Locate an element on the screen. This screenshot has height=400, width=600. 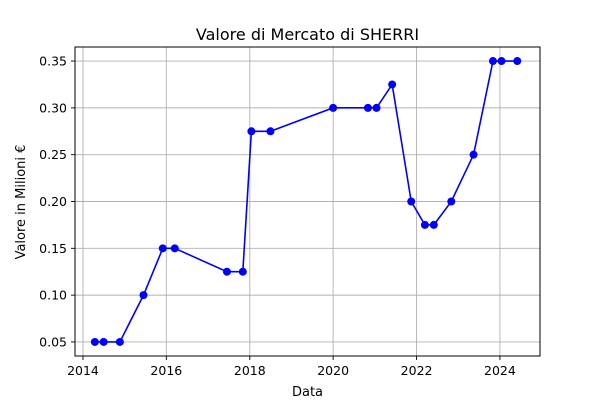
y-tick-label: 0.35 is located at coordinates (53, 61).